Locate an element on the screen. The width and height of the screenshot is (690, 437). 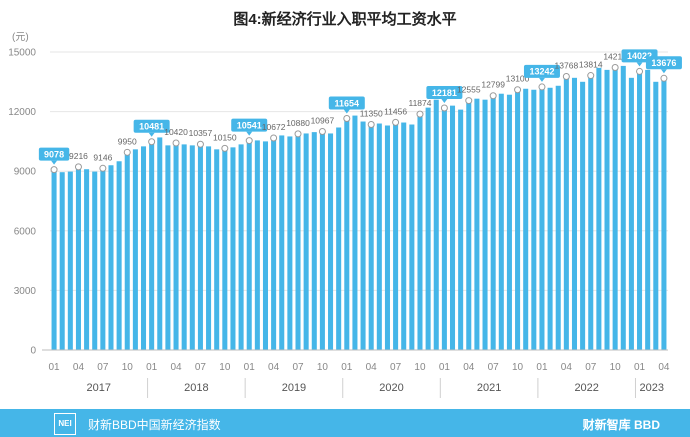
y-tick-label: 15000 is located at coordinates (22, 53).